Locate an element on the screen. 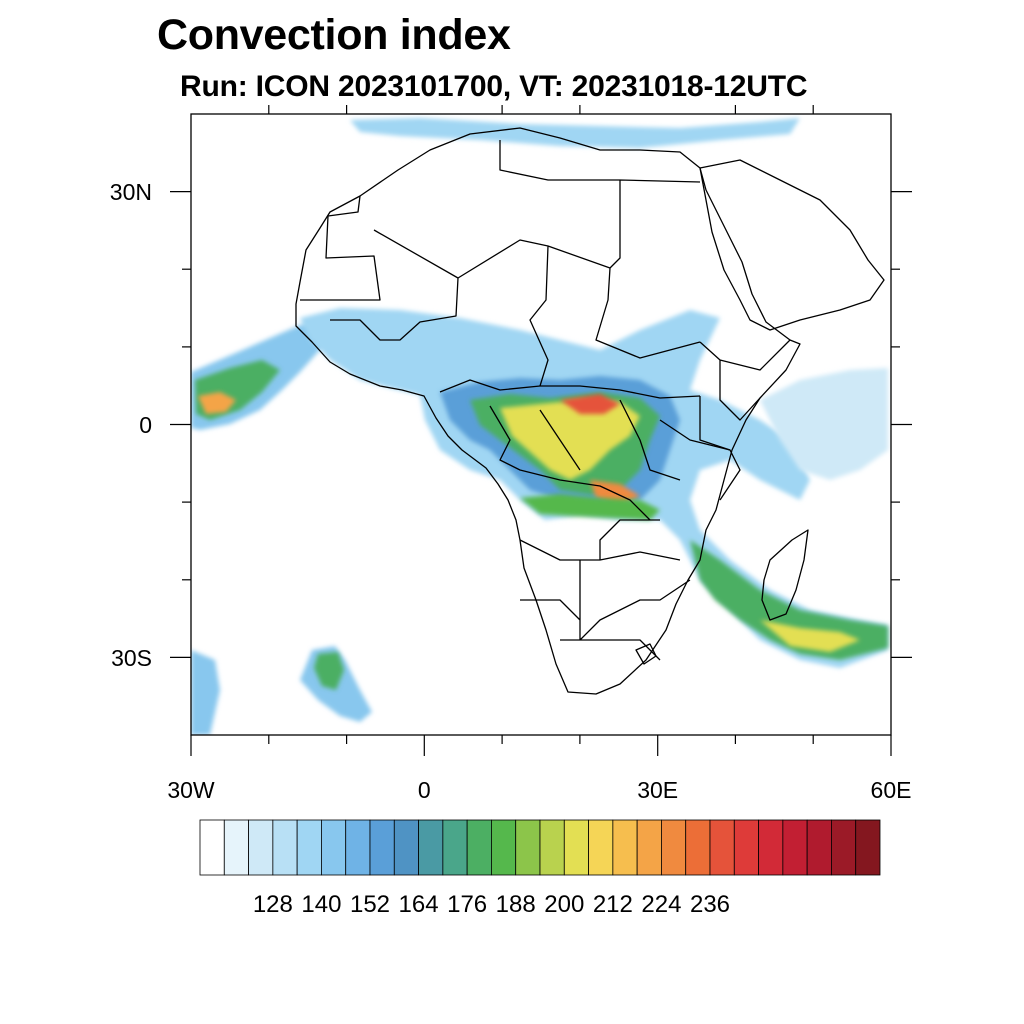  x-tick-label-0: 0 is located at coordinates (424, 790).